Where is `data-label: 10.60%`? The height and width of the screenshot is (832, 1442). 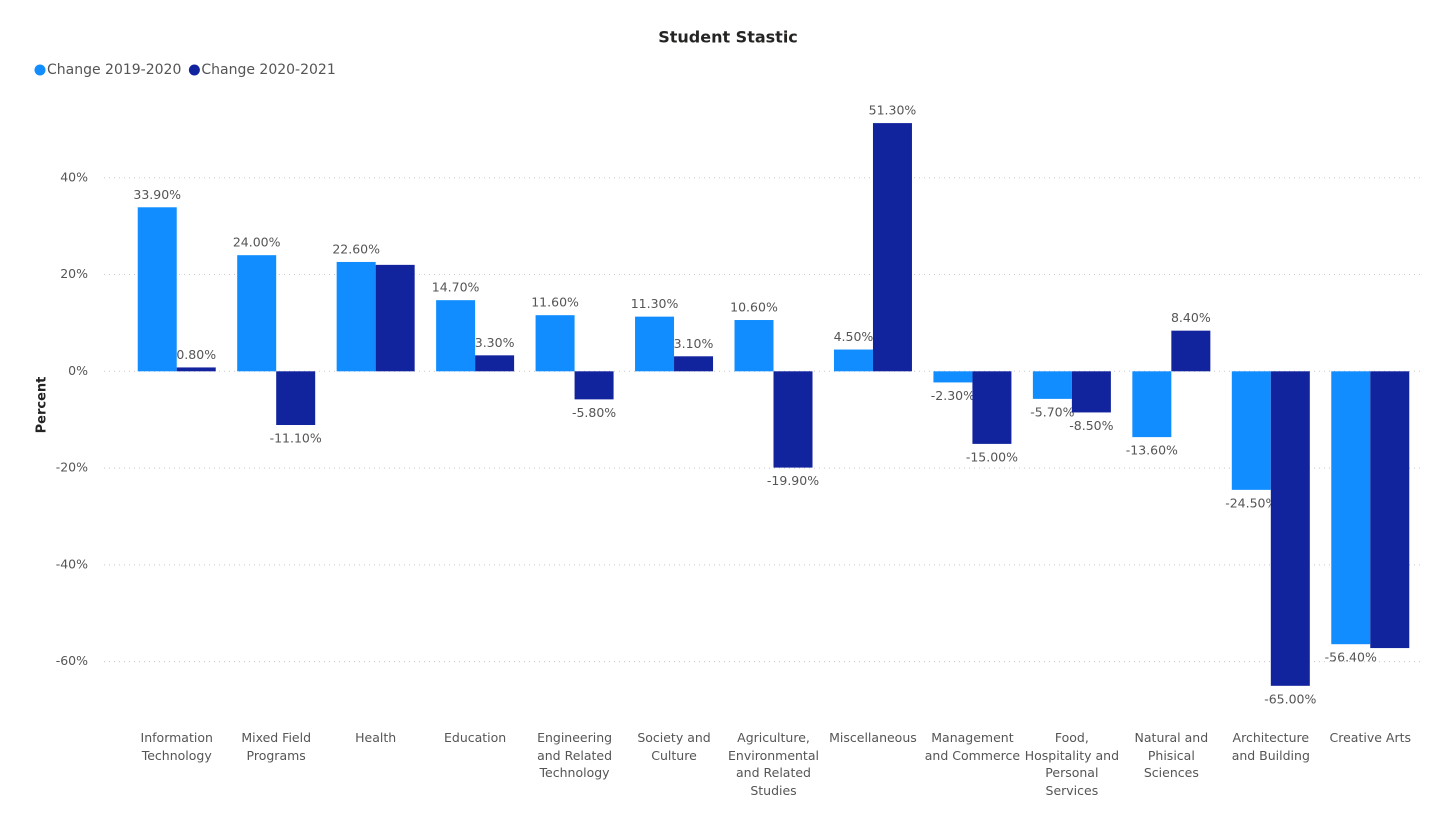 data-label: 10.60% is located at coordinates (754, 307).